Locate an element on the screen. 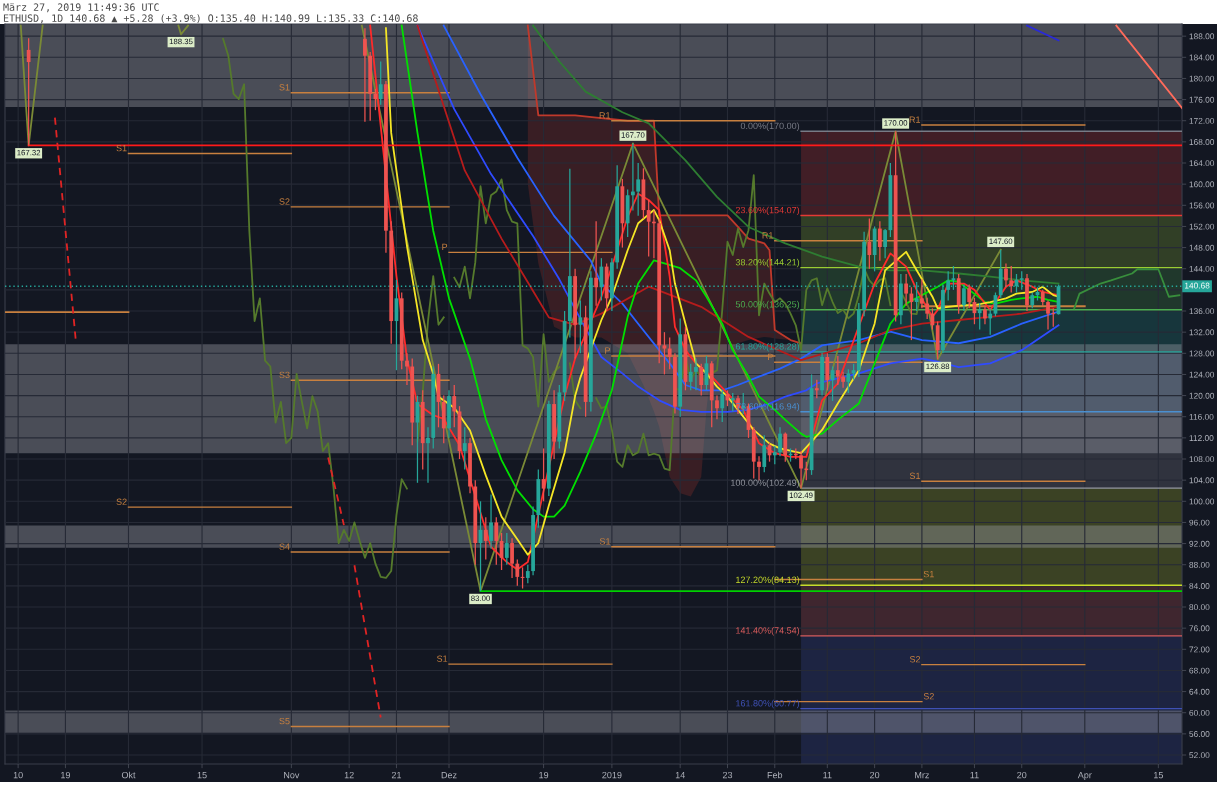 The width and height of the screenshot is (1217, 800). y-tick-label: 144.00 is located at coordinates (1202, 268).